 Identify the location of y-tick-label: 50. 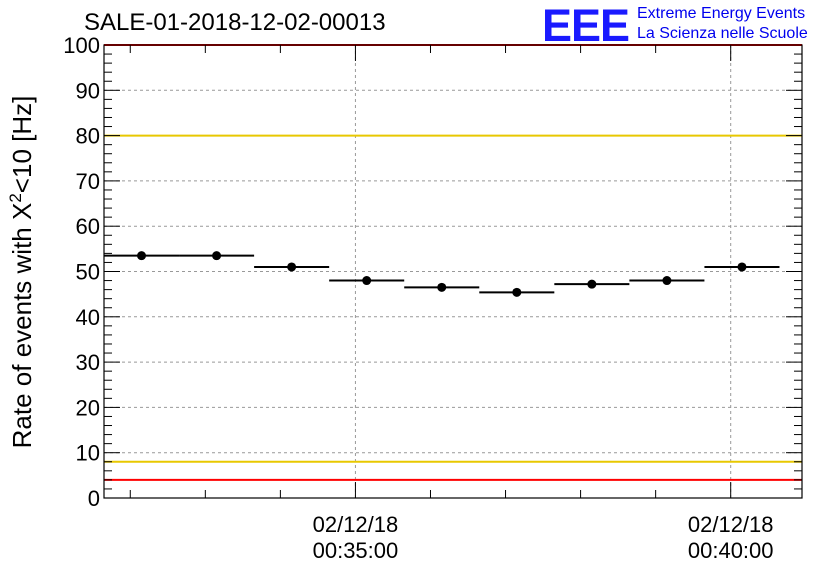
(88, 272).